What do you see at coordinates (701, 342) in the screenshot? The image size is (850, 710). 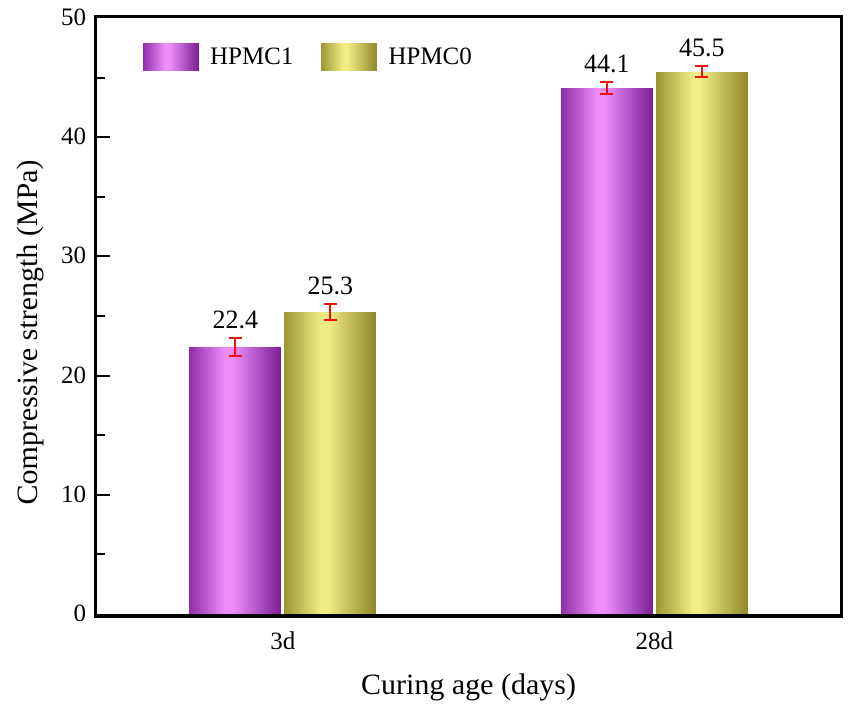 I see `bar-hpmc0-28d` at bounding box center [701, 342].